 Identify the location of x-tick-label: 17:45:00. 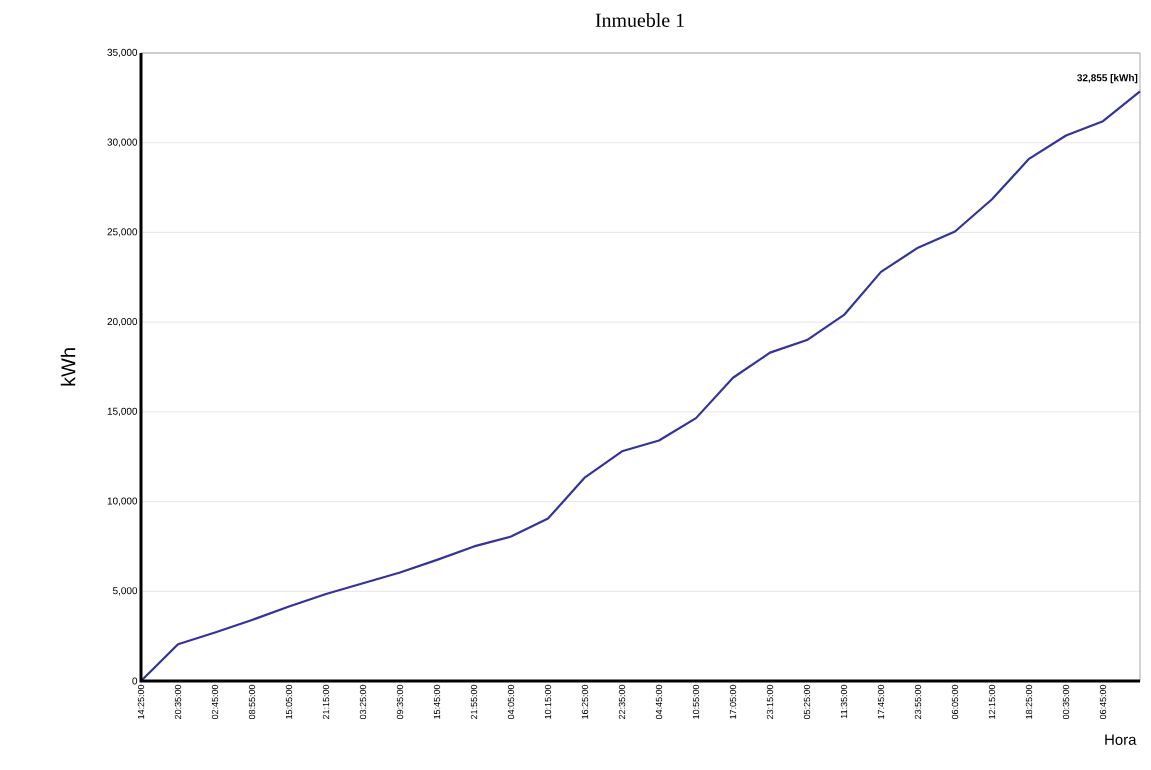
(881, 701).